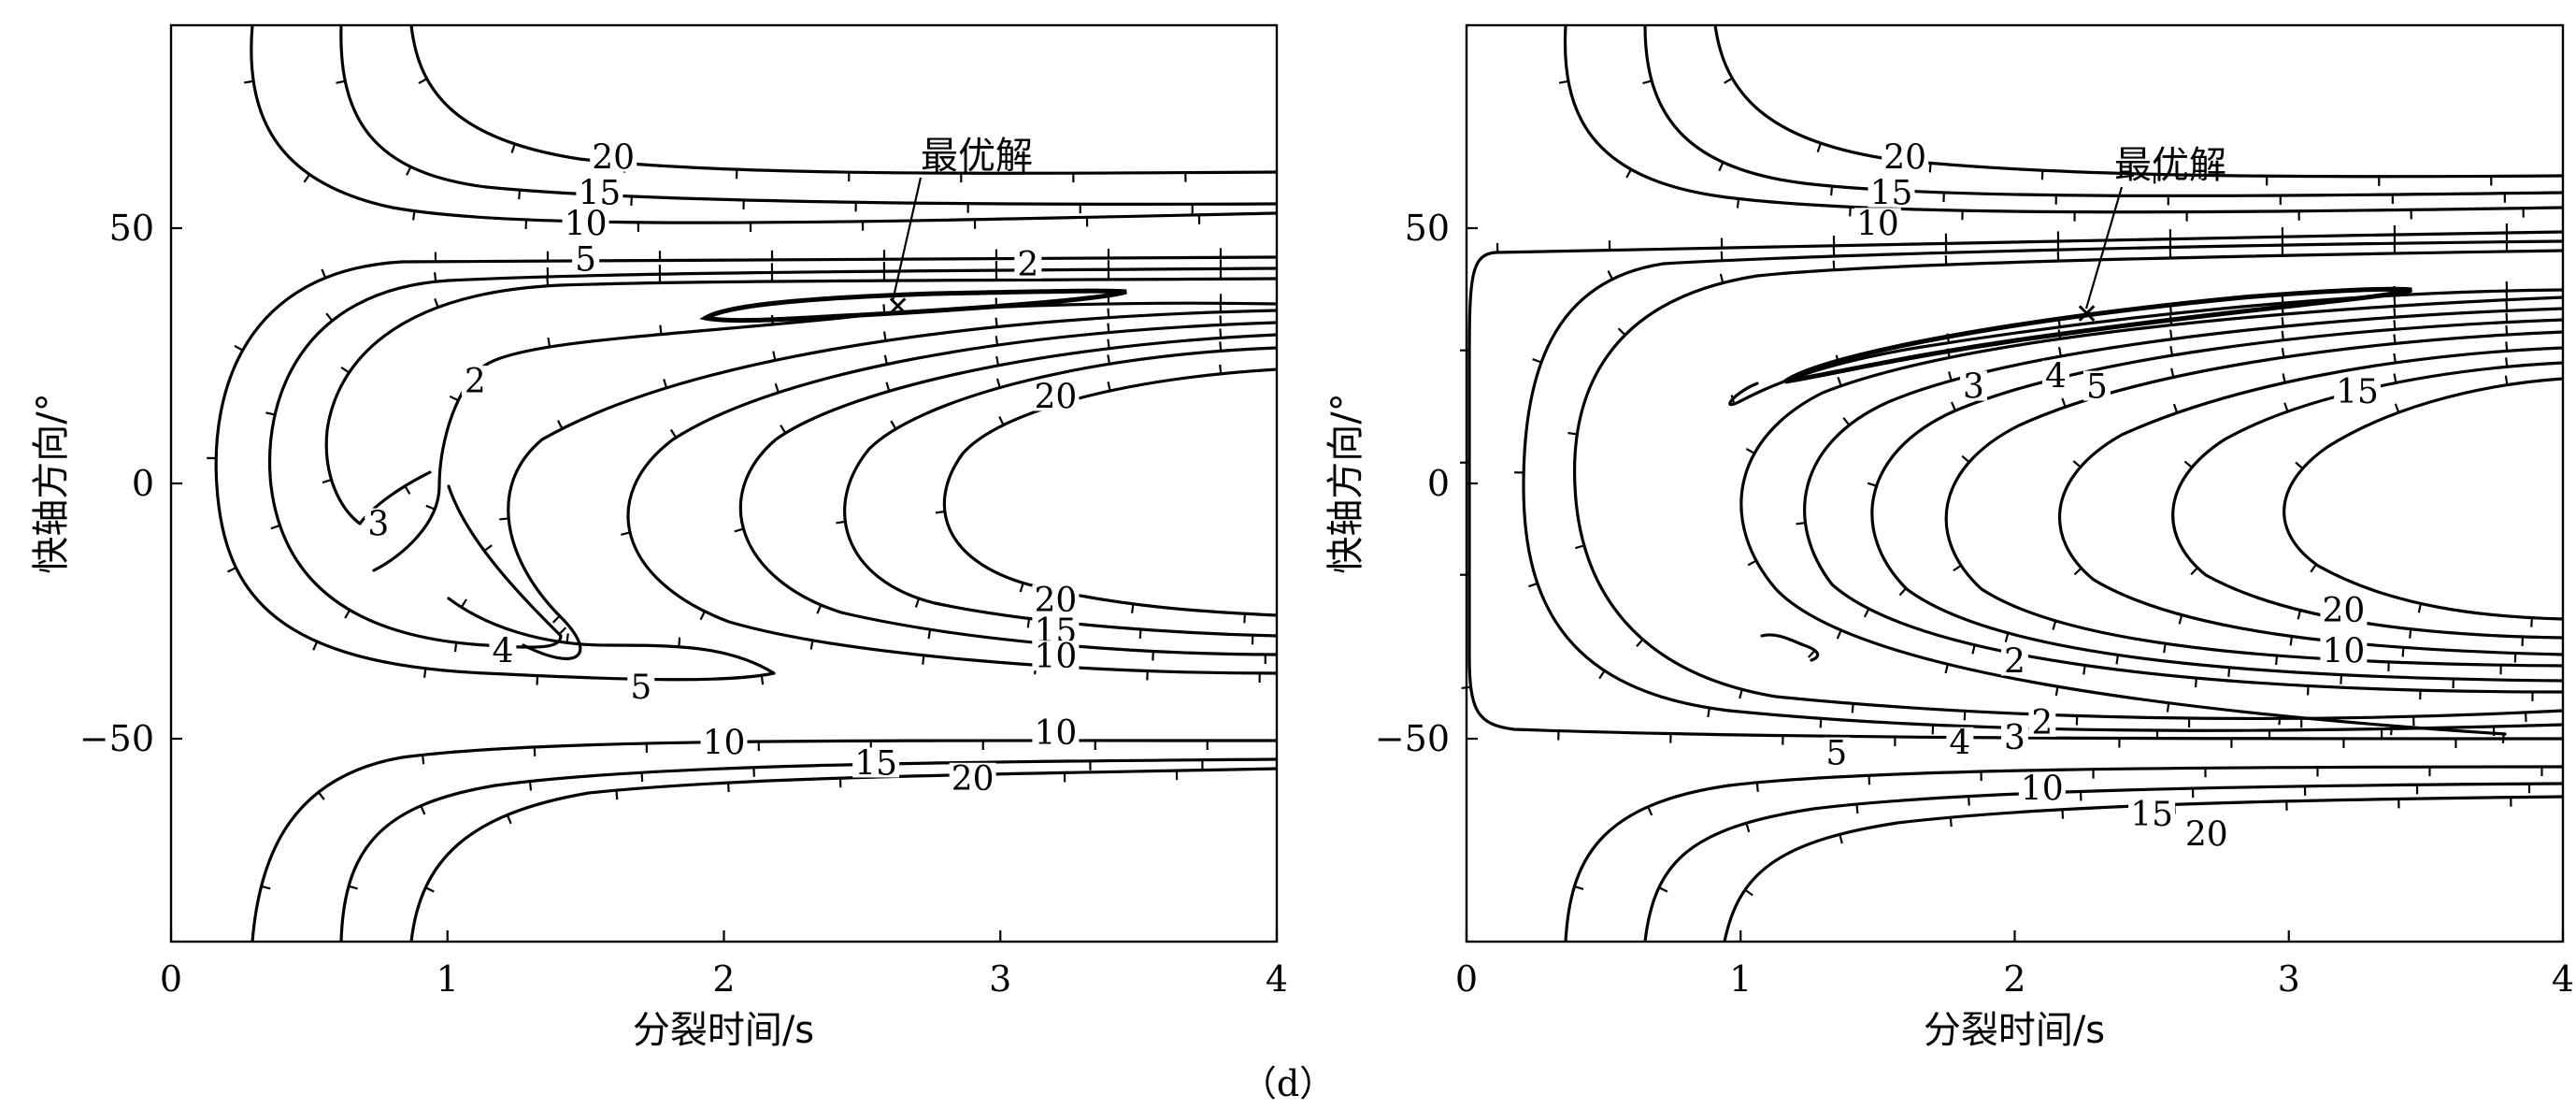 The image size is (2576, 1109). Describe the element at coordinates (2170, 165) in the screenshot. I see `annotation-label: 最优解` at that location.